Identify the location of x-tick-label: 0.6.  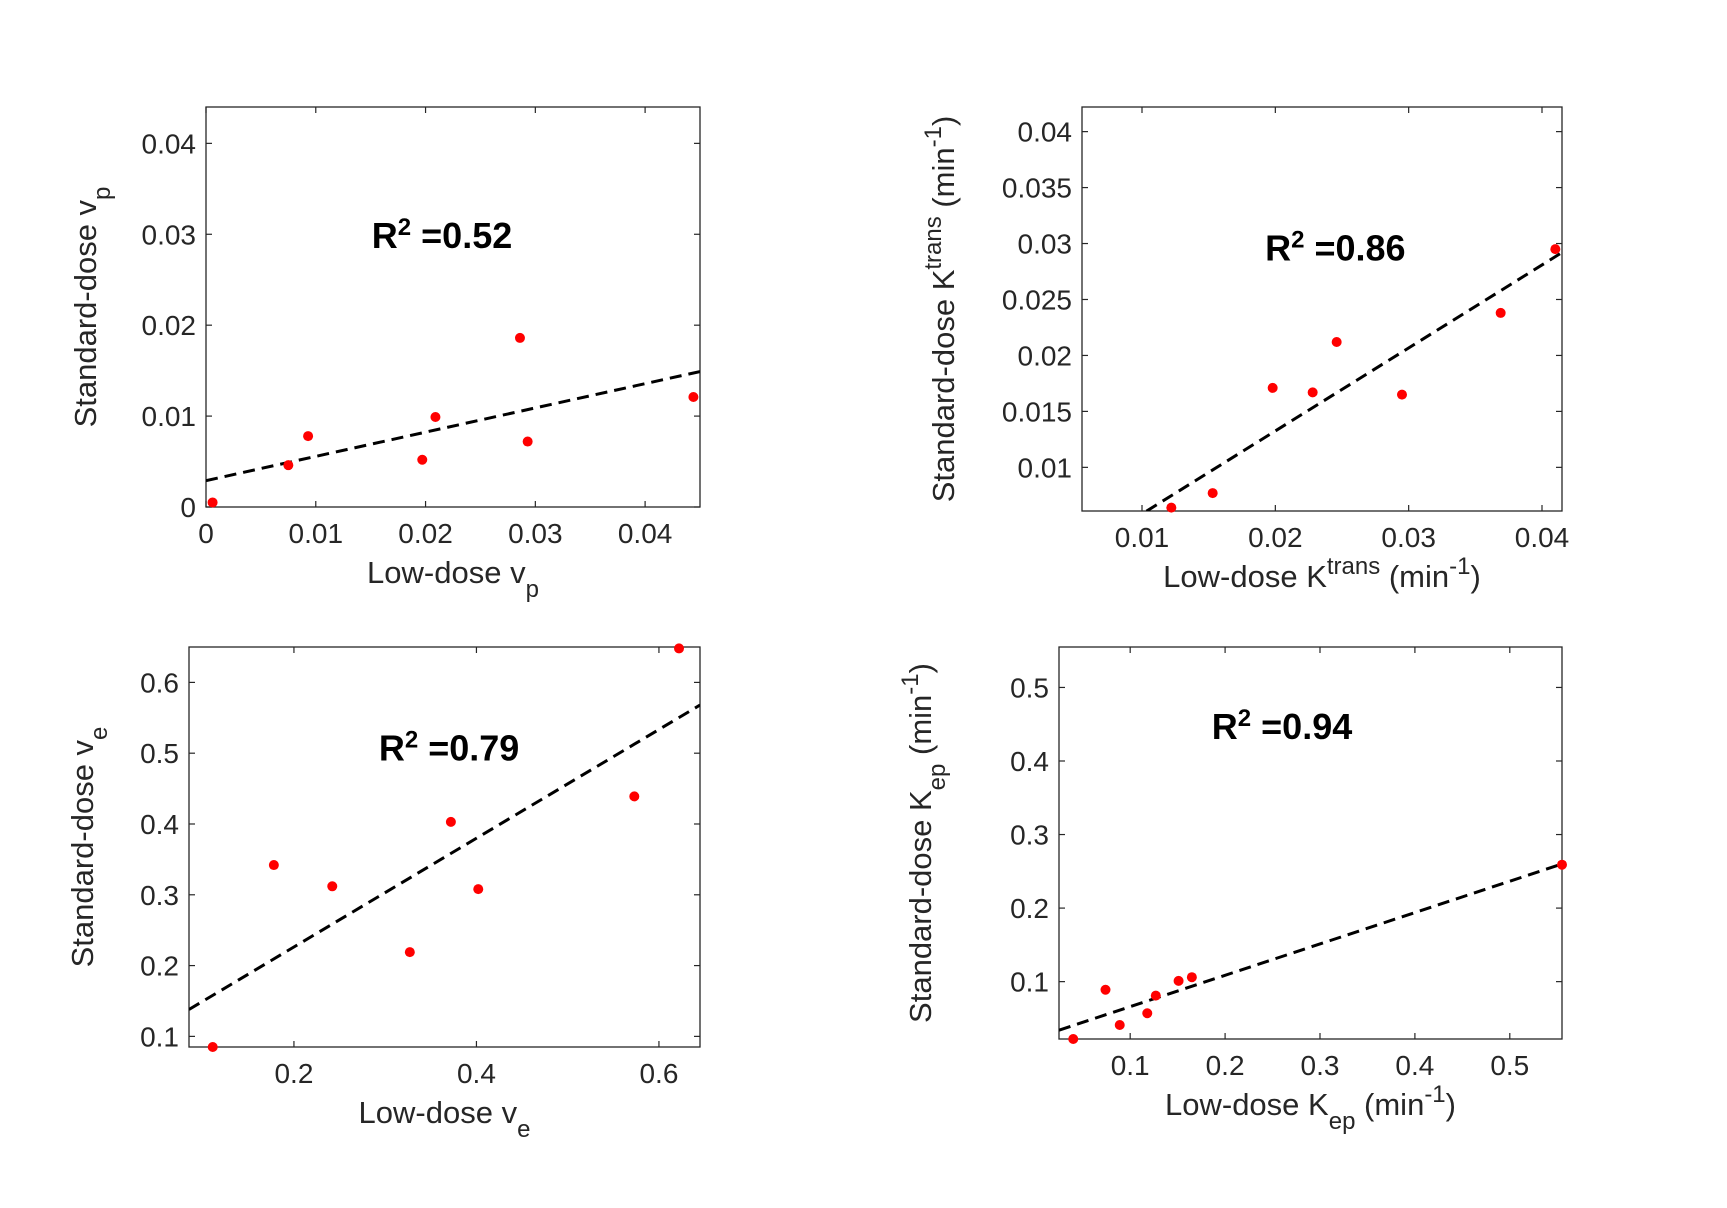
(658, 1073).